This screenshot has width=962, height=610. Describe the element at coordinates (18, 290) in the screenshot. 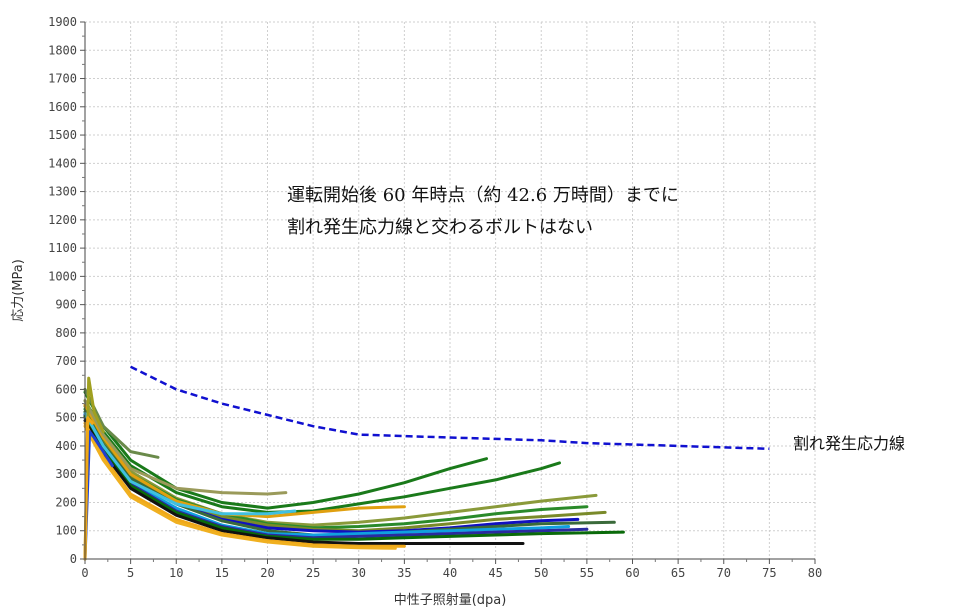

I see `y-axis-label: 応力(MPa)` at that location.